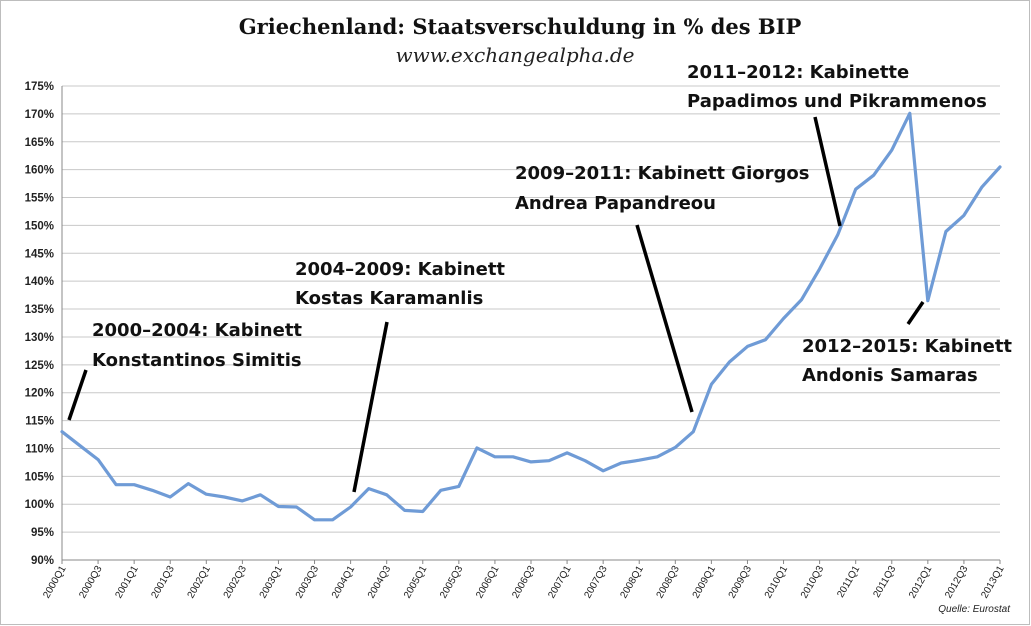  I want to click on y-tick-label: 130%, so click(39, 338).